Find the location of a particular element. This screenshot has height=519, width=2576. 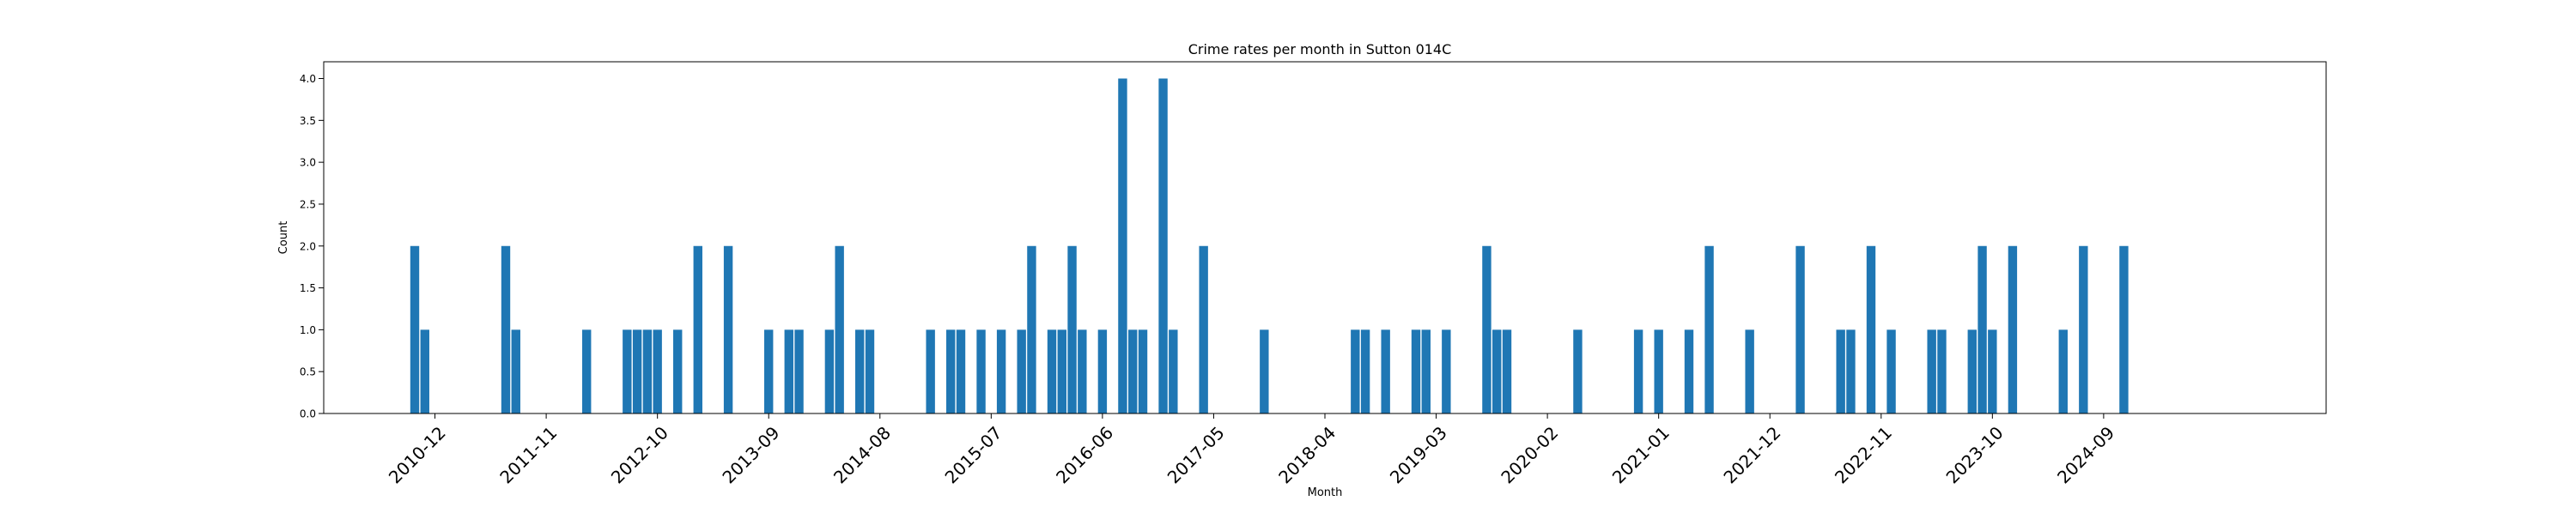

y-tick-label: 4.0 is located at coordinates (308, 79).